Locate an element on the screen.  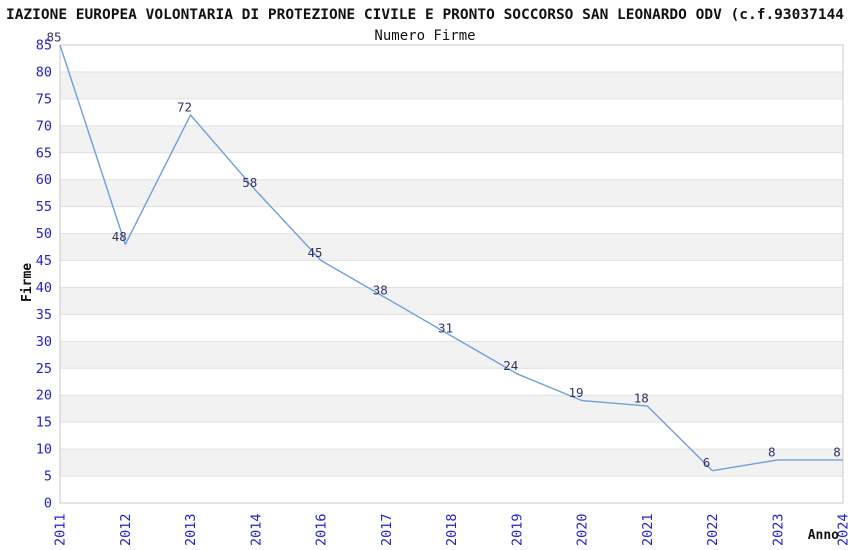
x-tick-label: 2024 is located at coordinates (843, 529).